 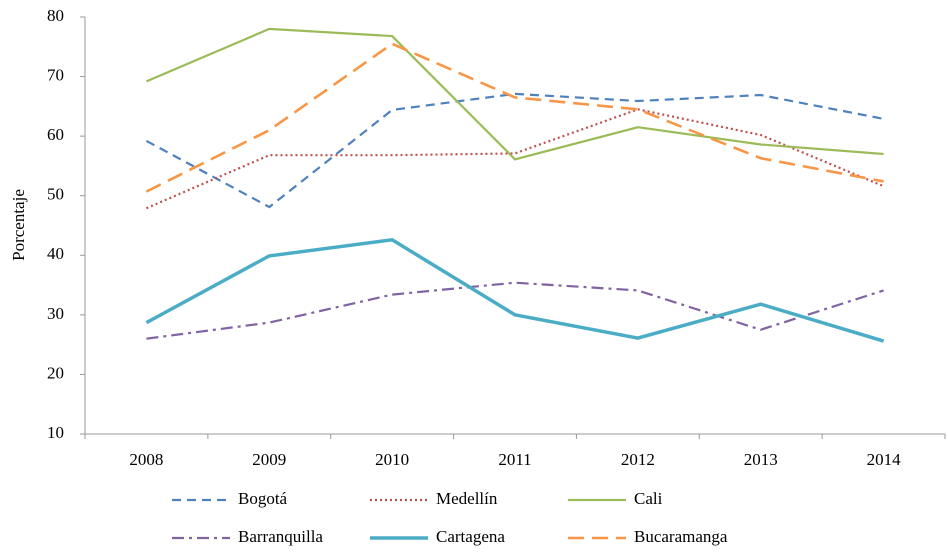 I want to click on legend-label: Cali, so click(x=648, y=498).